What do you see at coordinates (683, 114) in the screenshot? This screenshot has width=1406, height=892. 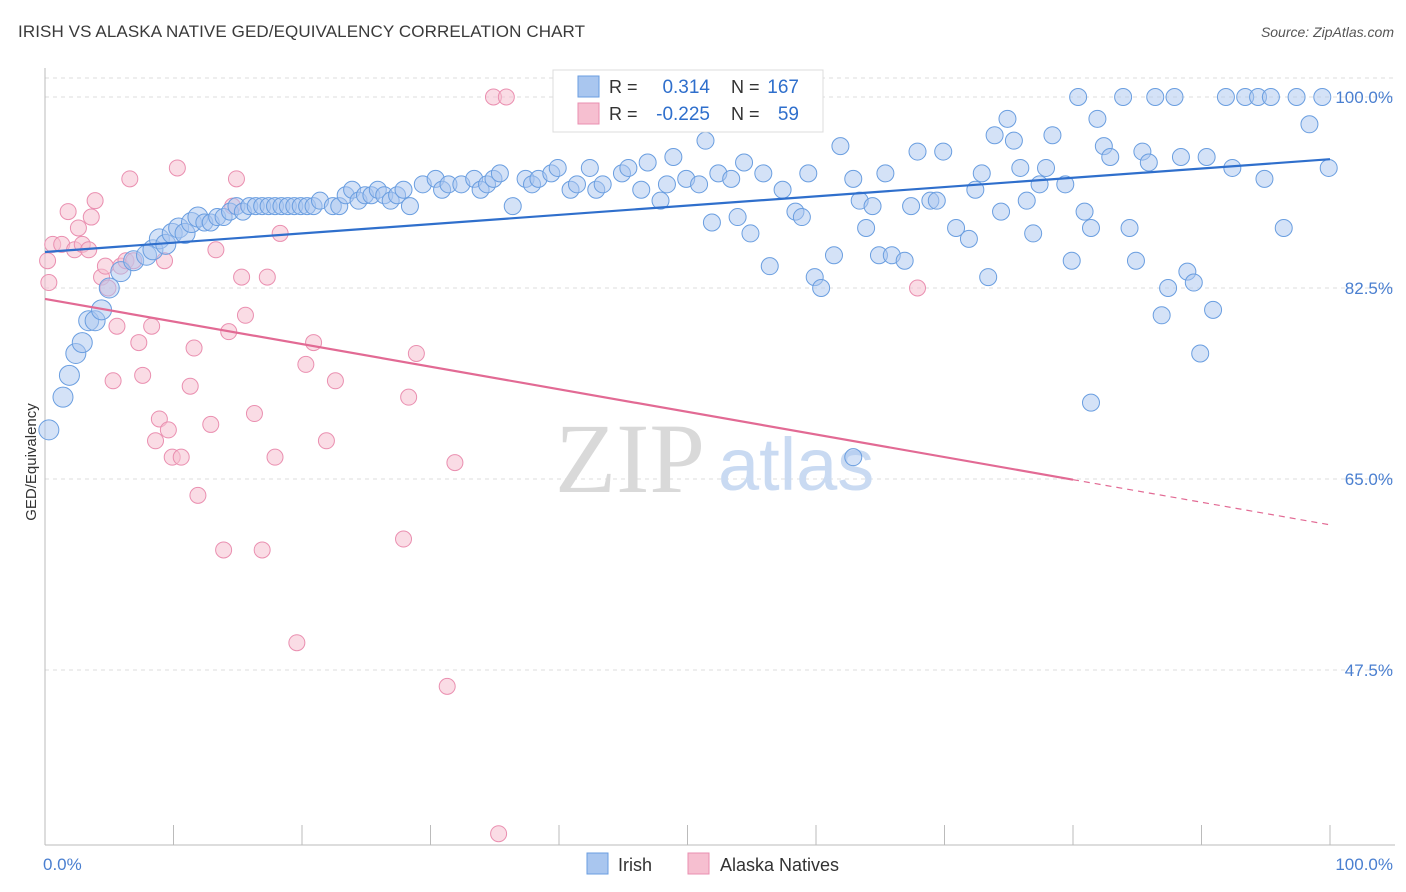 I see `alaska-r-value: -0.225` at bounding box center [683, 114].